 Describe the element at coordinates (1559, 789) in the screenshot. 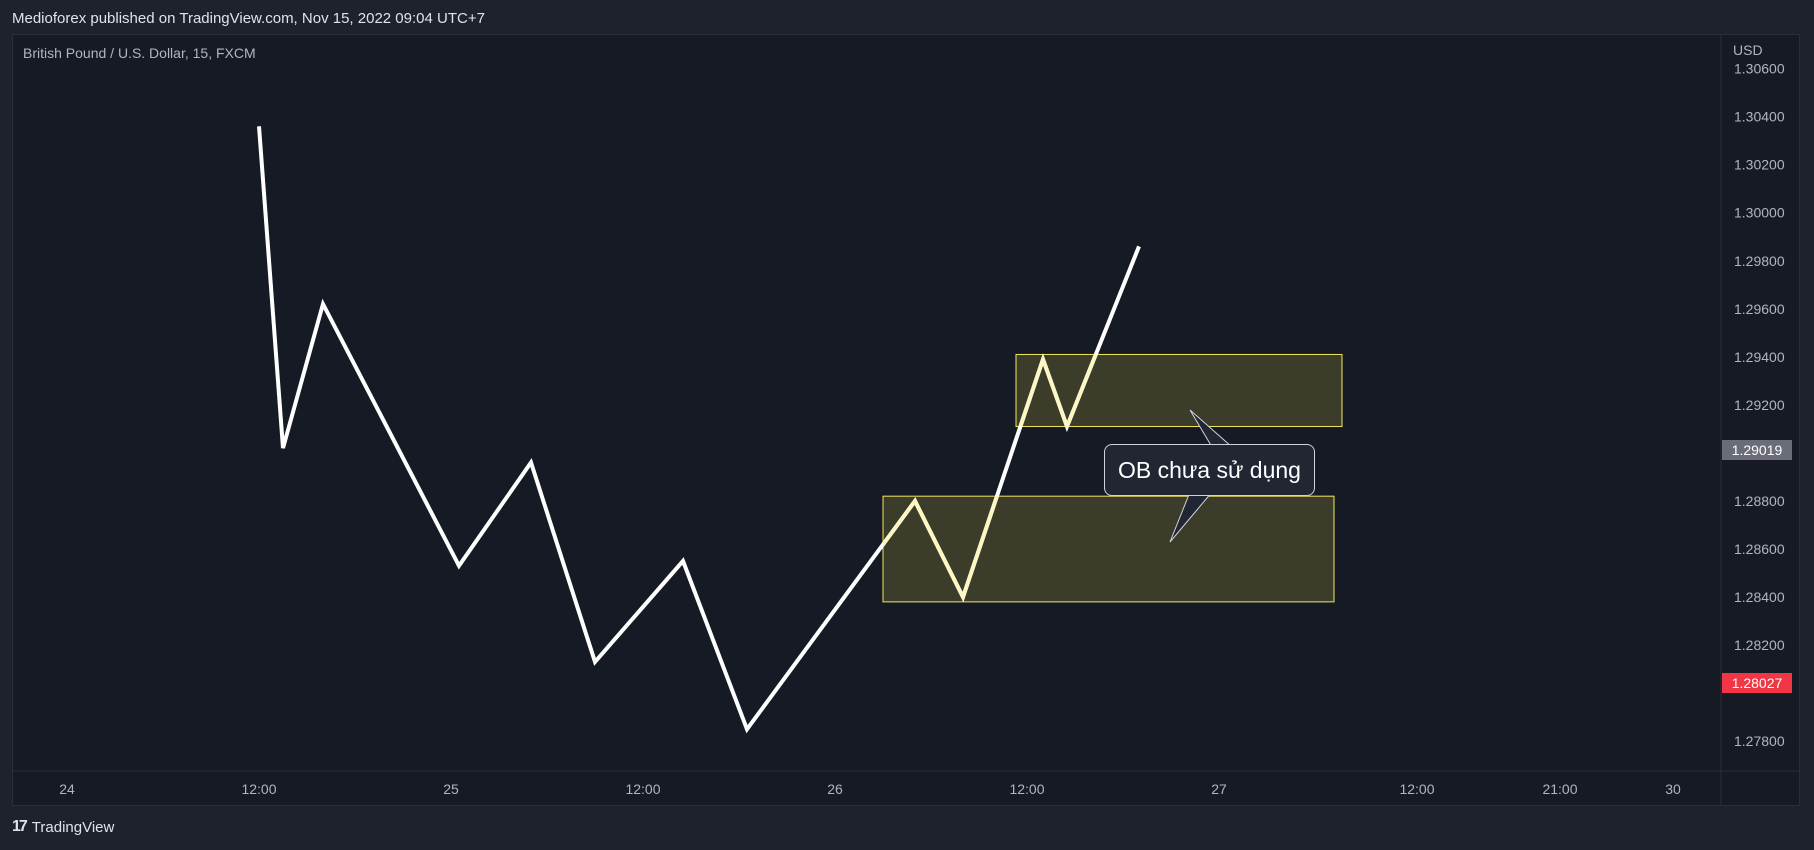

I see `x-tick-label: 21:00` at that location.